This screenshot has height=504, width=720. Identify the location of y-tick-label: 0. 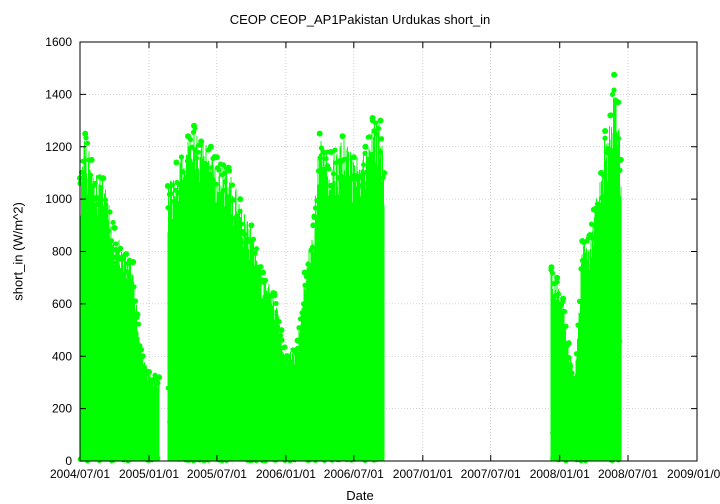
(68, 461).